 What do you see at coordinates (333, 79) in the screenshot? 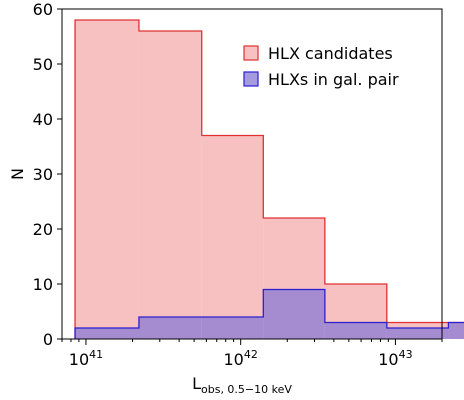
I see `legend-label-1: HLXs in gal. pair` at bounding box center [333, 79].